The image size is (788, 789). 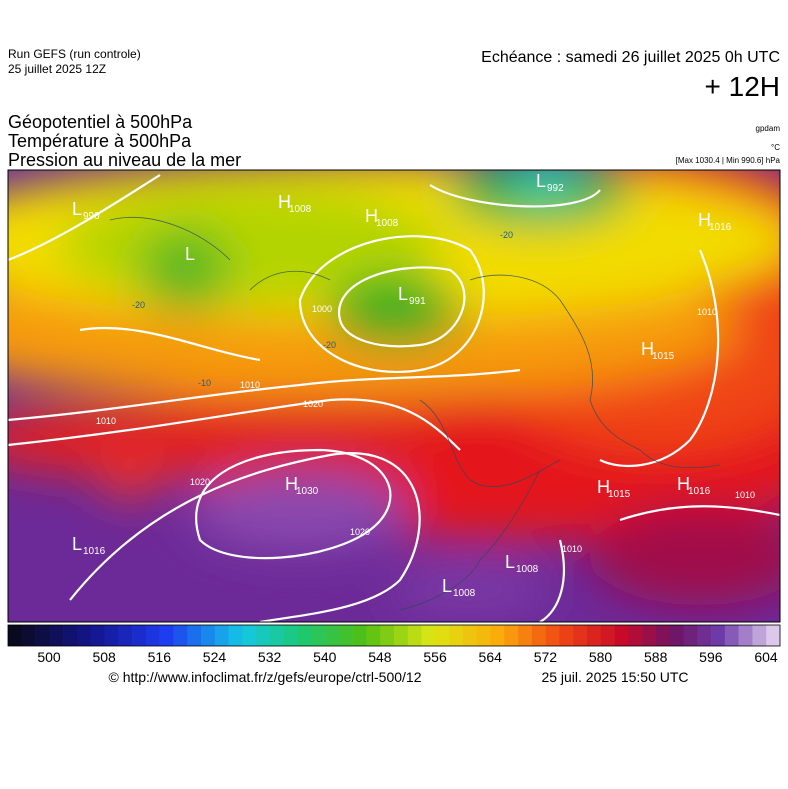 I want to click on center-value: 1015, so click(x=663, y=356).